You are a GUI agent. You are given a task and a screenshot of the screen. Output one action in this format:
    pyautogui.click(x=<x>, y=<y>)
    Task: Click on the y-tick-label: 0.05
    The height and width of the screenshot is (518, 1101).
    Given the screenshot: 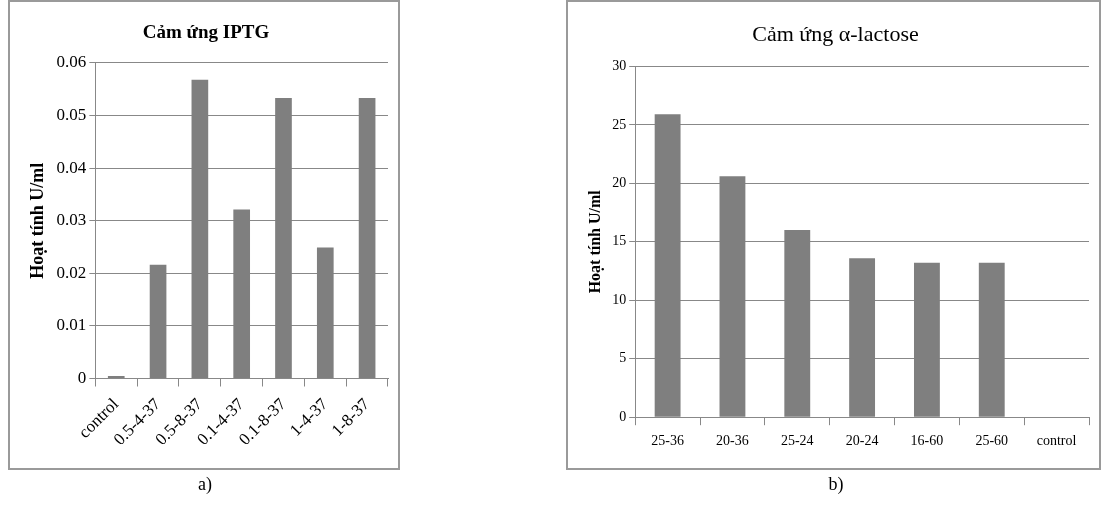 What is the action you would take?
    pyautogui.click(x=71, y=114)
    